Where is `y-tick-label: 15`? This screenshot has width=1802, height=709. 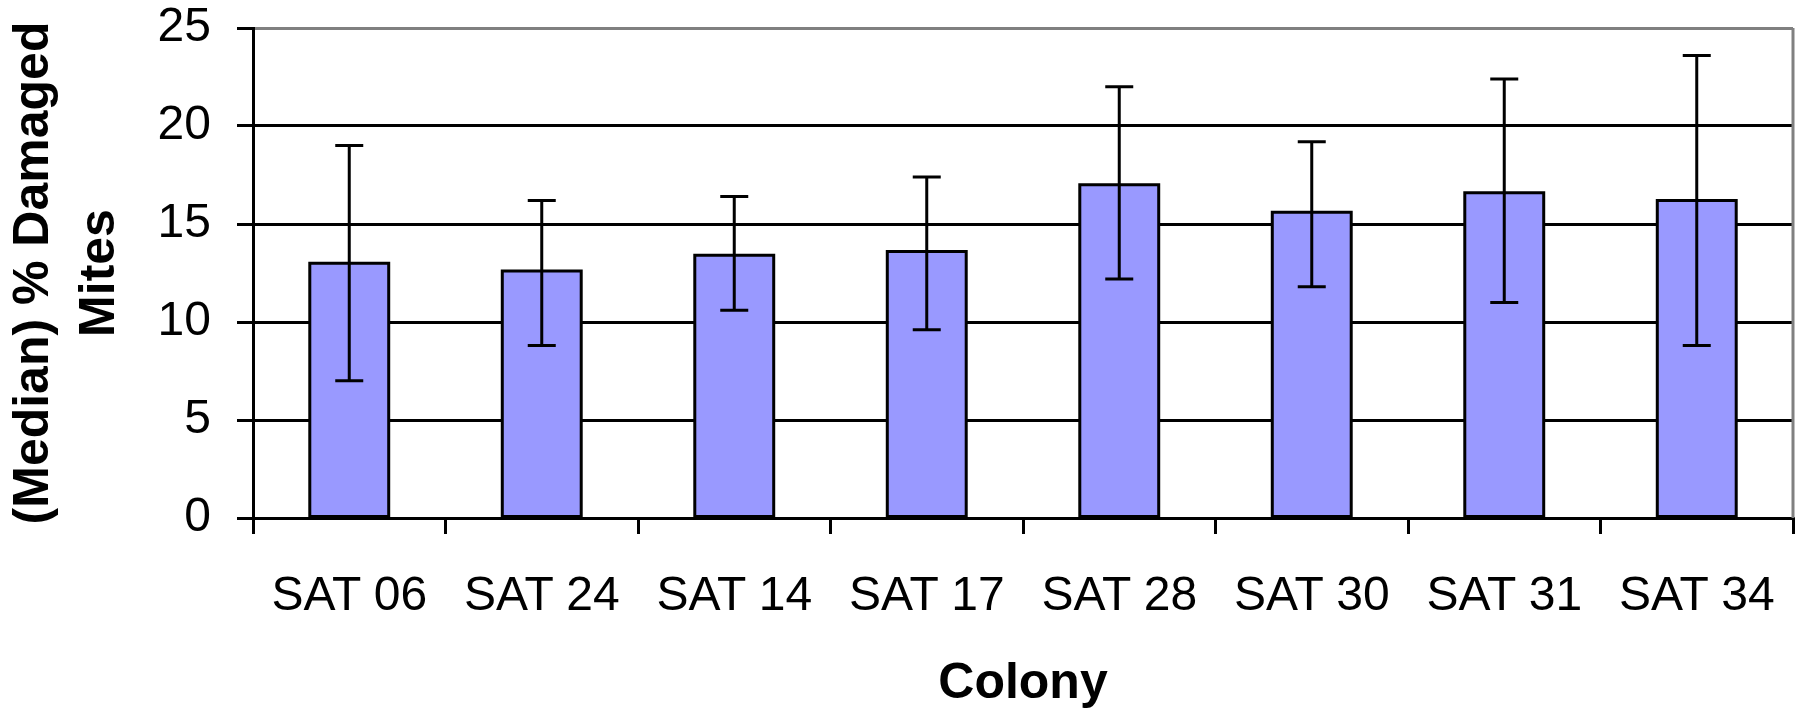 y-tick-label: 15 is located at coordinates (184, 221).